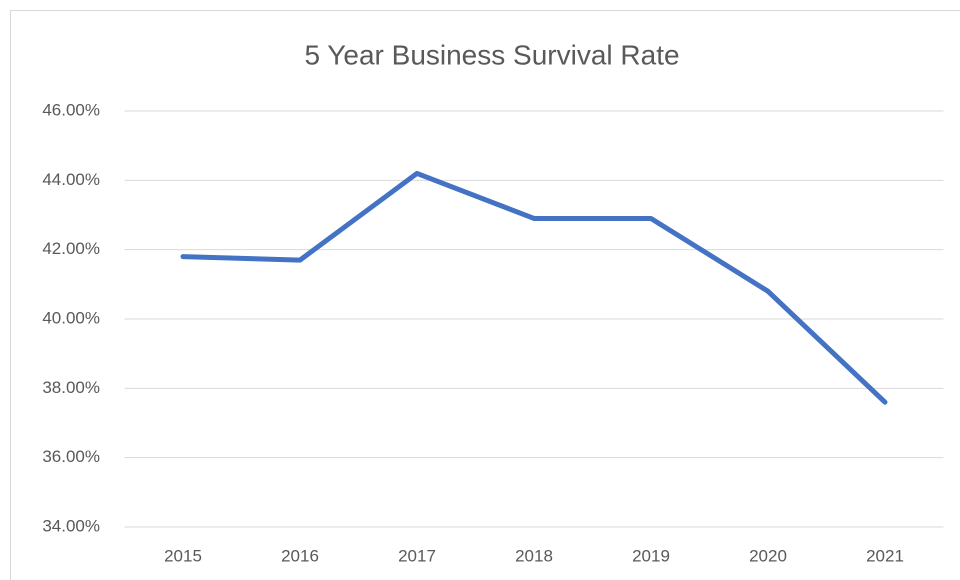 This screenshot has width=960, height=580. Describe the element at coordinates (71, 248) in the screenshot. I see `y-tick-label: 42.00%` at that location.